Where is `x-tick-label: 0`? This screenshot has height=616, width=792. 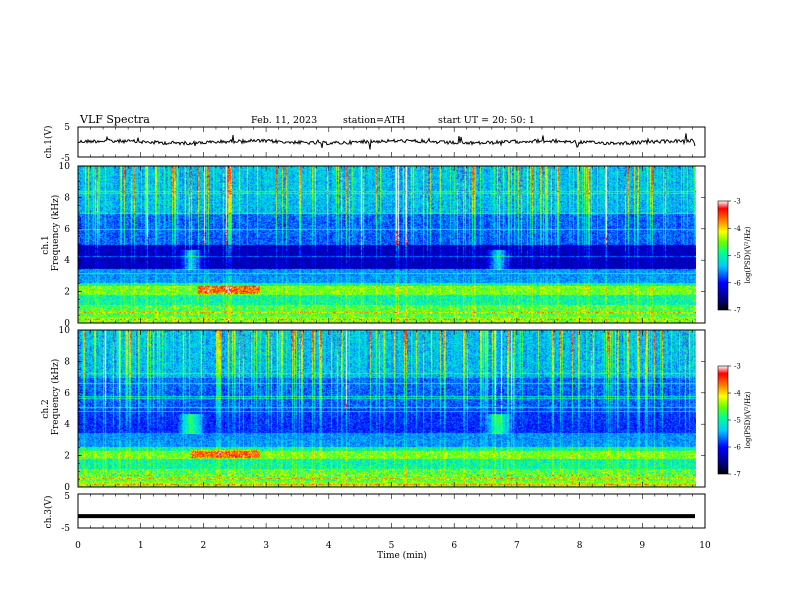 x-tick-label: 0 is located at coordinates (78, 546).